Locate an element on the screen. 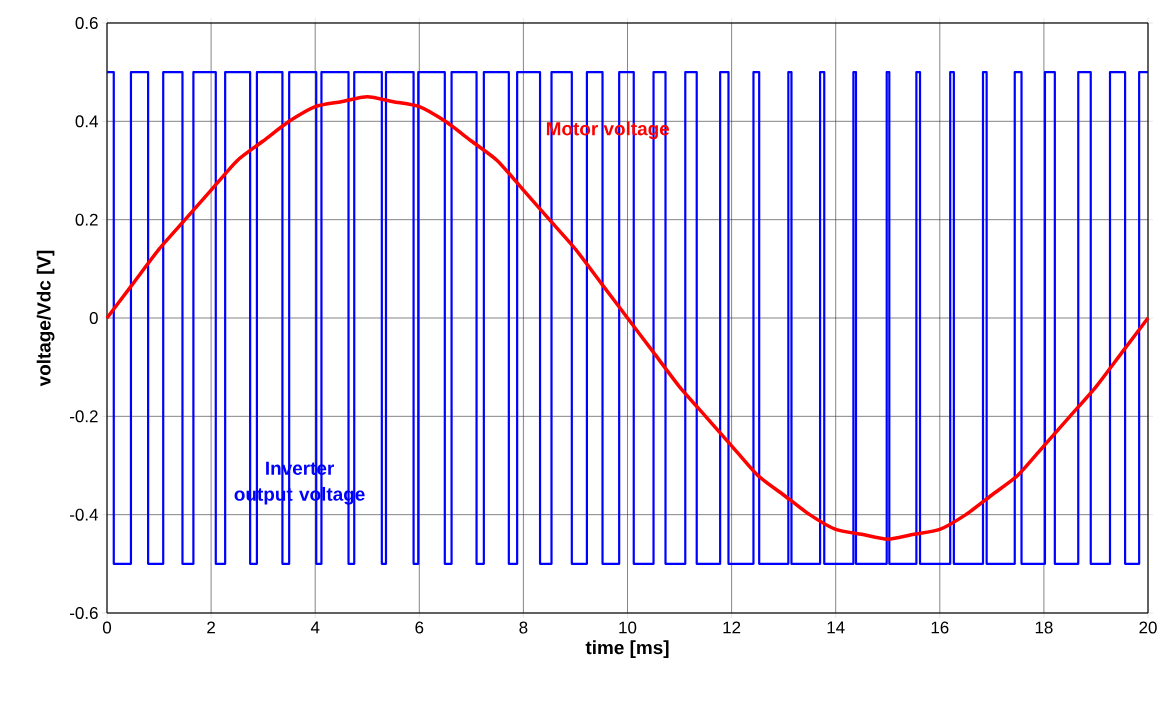  x-tick-label: 20 is located at coordinates (1148, 627).